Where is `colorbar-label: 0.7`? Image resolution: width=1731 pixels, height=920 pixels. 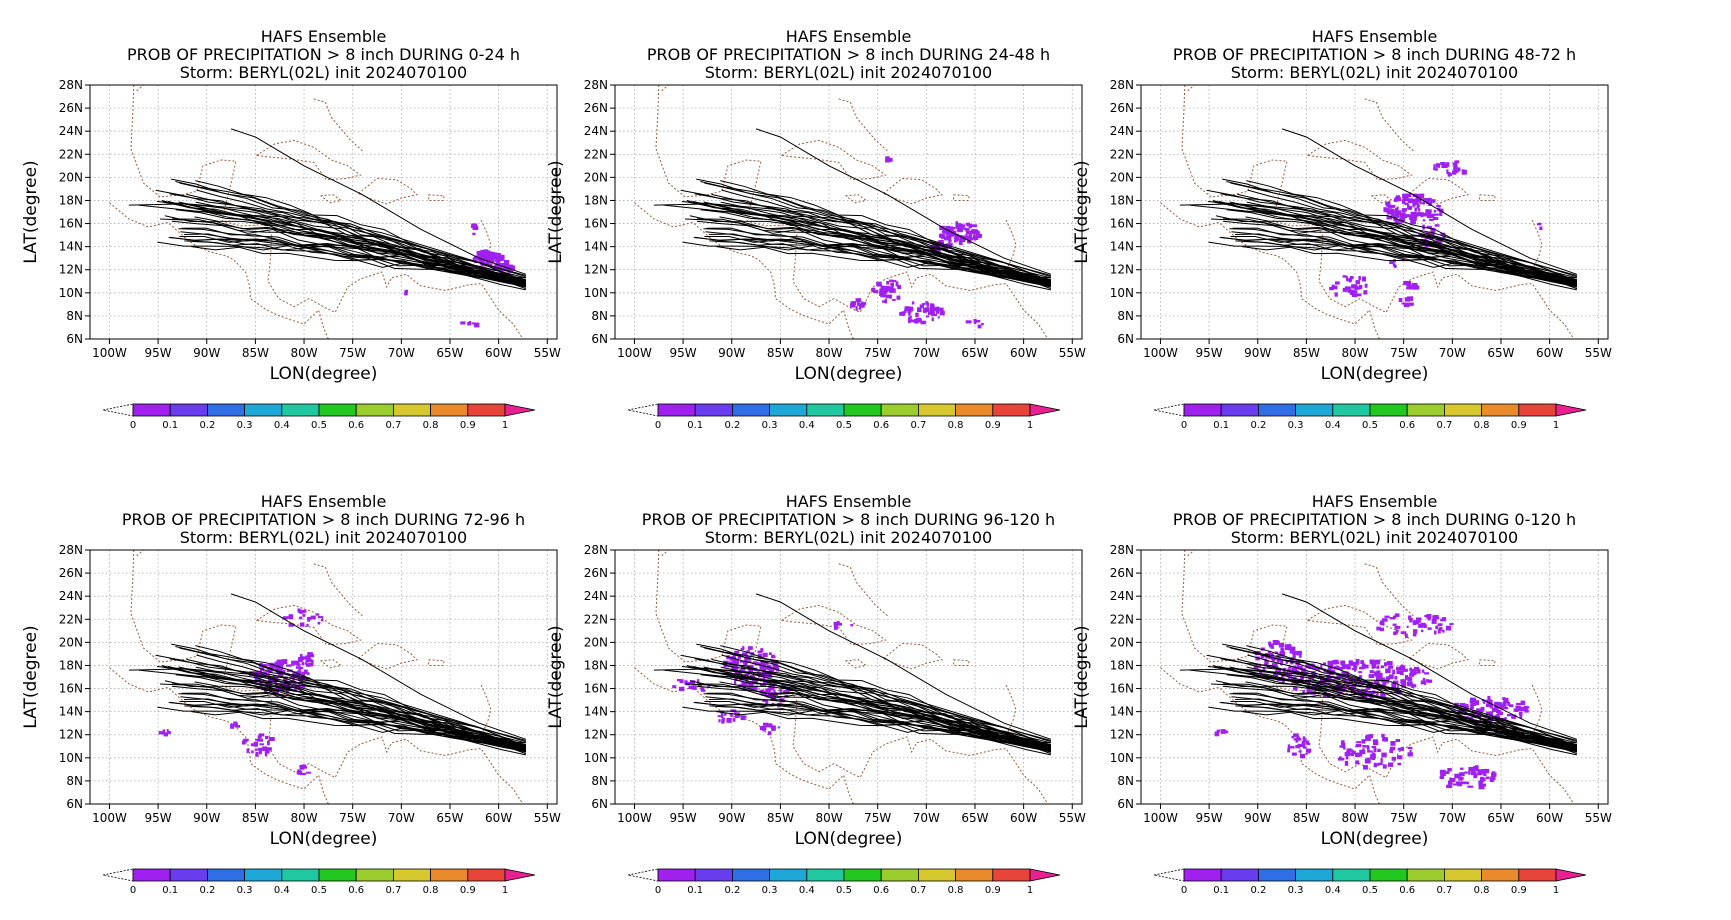 colorbar-label: 0.7 is located at coordinates (1444, 425).